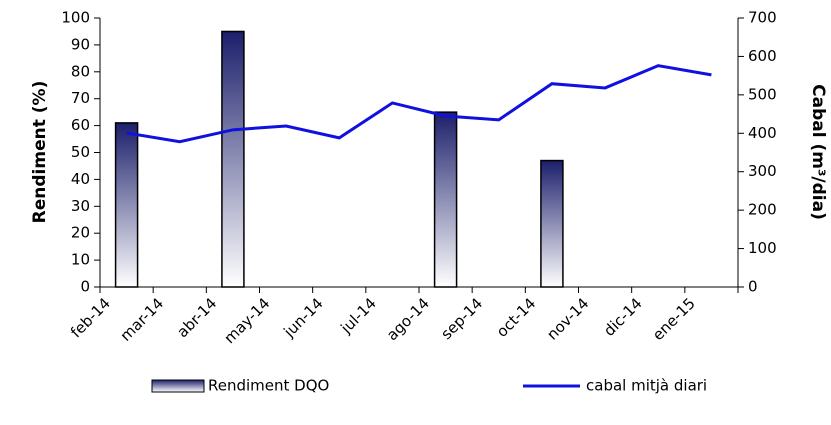  Describe the element at coordinates (753, 287) in the screenshot. I see `y2-tick-label: 0` at that location.